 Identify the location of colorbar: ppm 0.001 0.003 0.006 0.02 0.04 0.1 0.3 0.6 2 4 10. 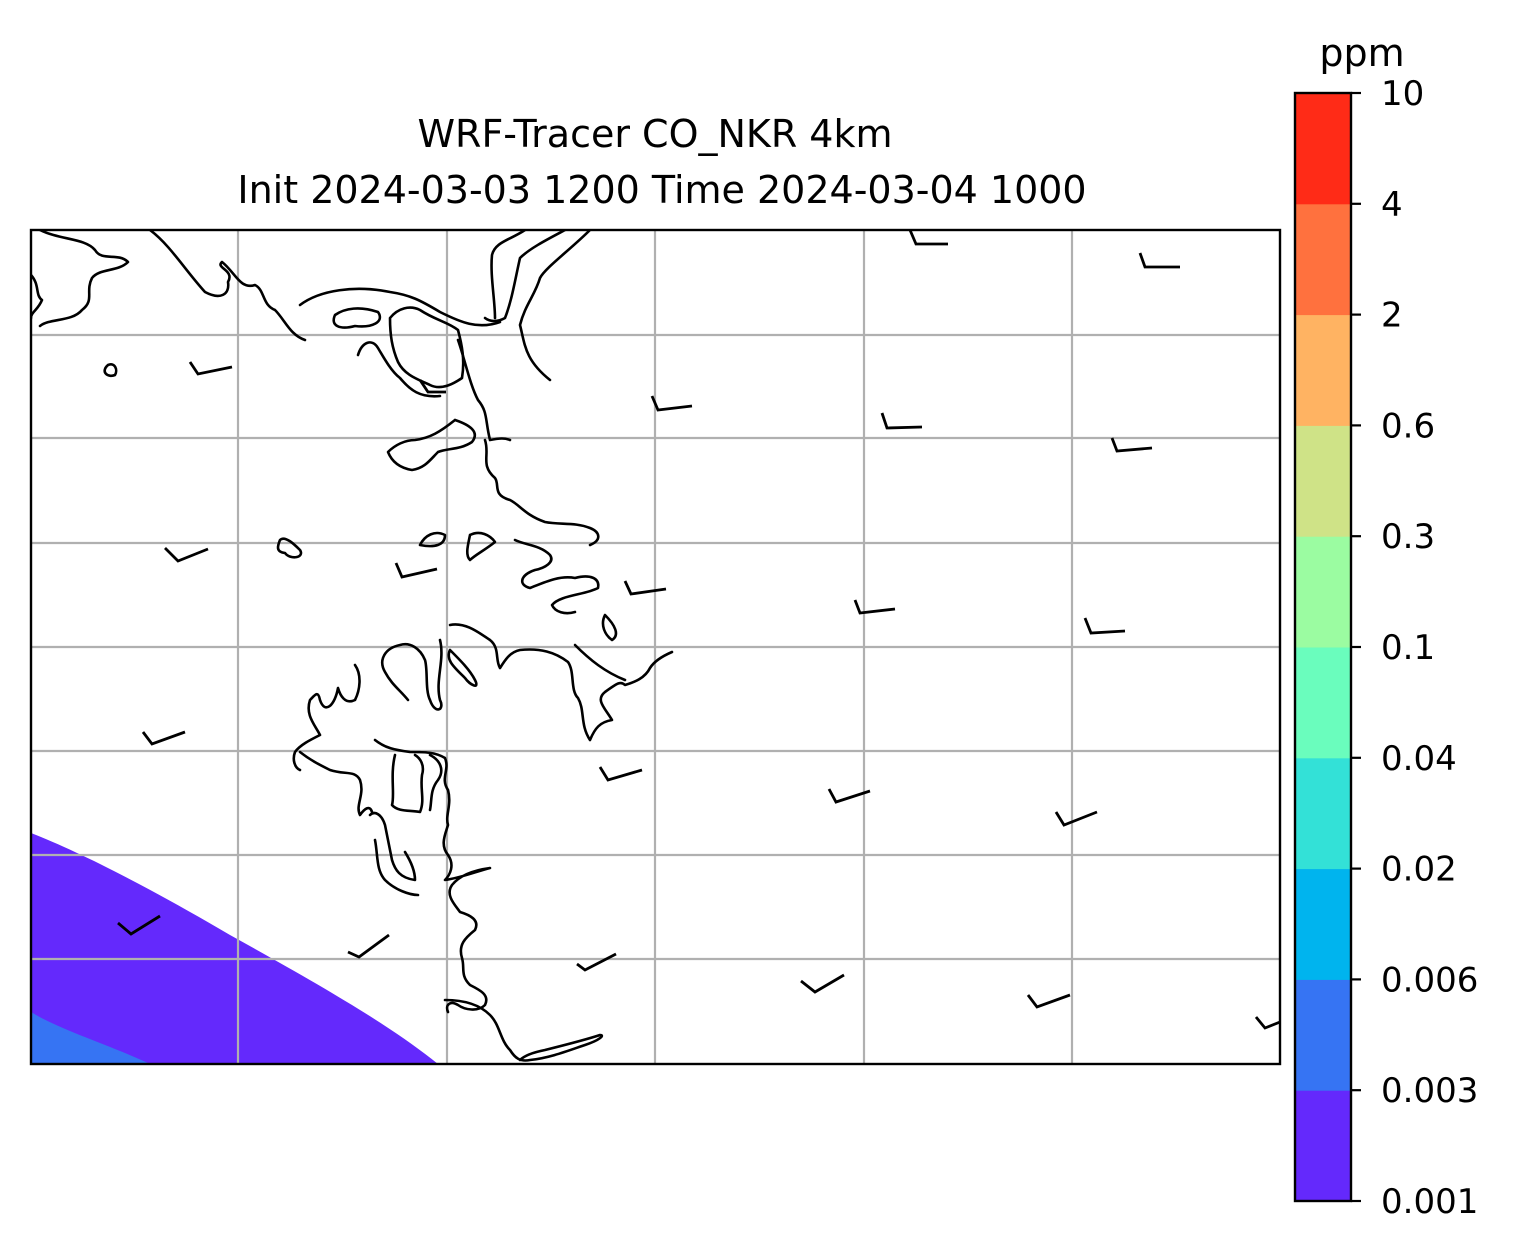
(1385, 626).